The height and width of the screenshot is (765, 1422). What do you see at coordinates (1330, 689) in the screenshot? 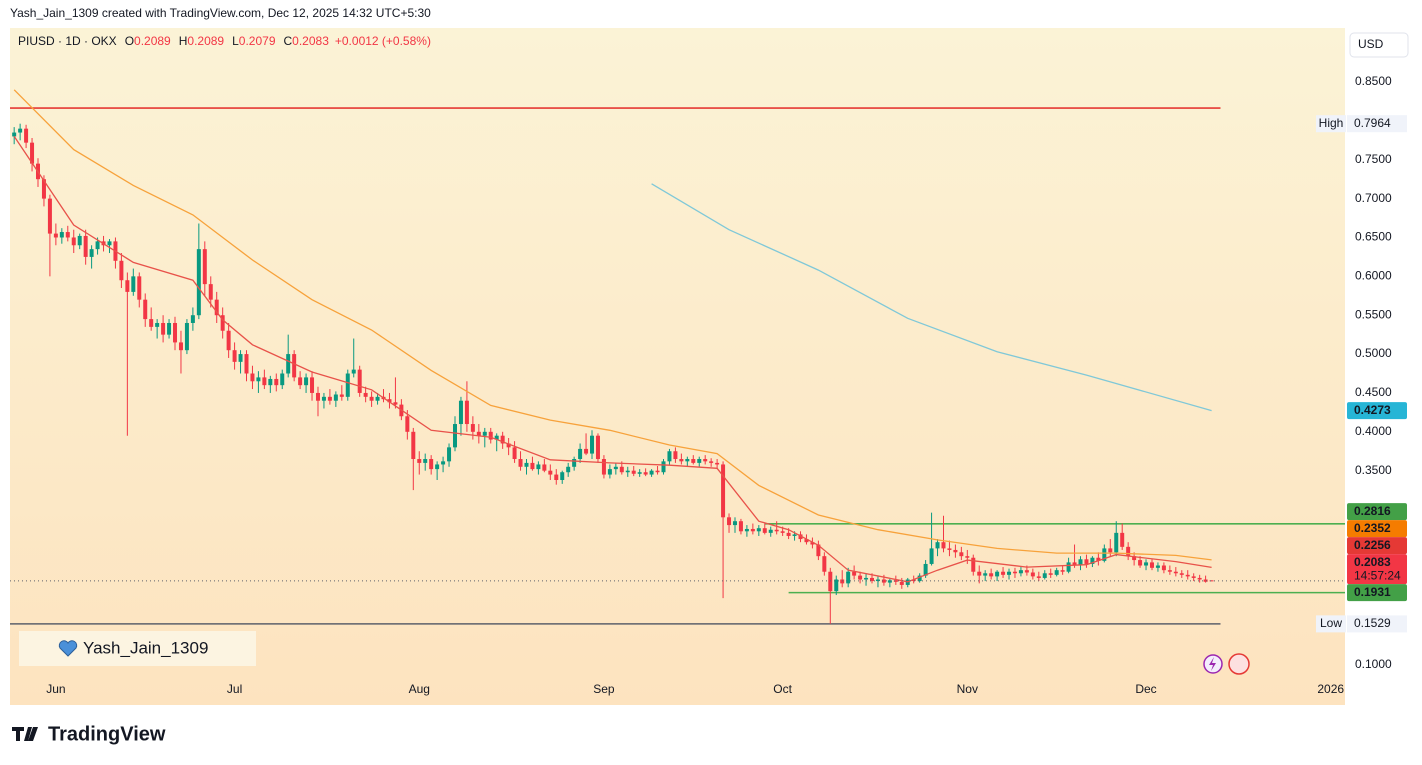
I see `x-tick-label: 2026` at bounding box center [1330, 689].